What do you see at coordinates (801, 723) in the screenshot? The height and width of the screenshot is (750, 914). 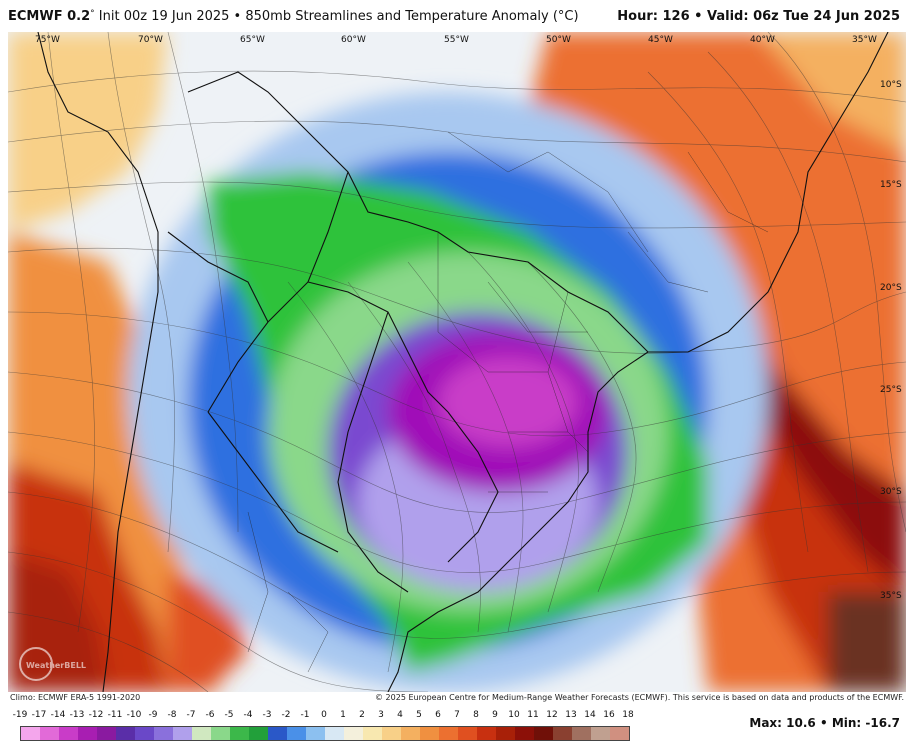 I see `max-value: 10.6` at bounding box center [801, 723].